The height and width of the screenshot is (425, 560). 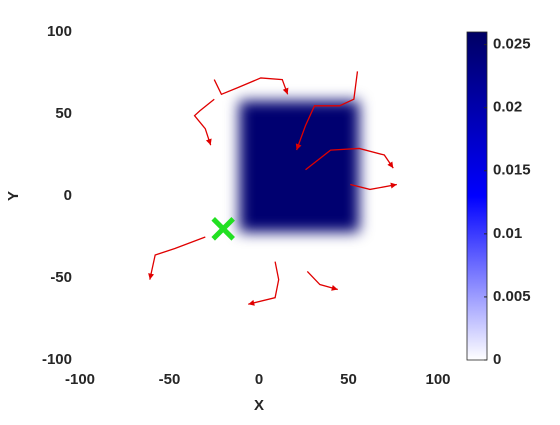 I want to click on x-tick-label: -100, so click(x=80, y=379).